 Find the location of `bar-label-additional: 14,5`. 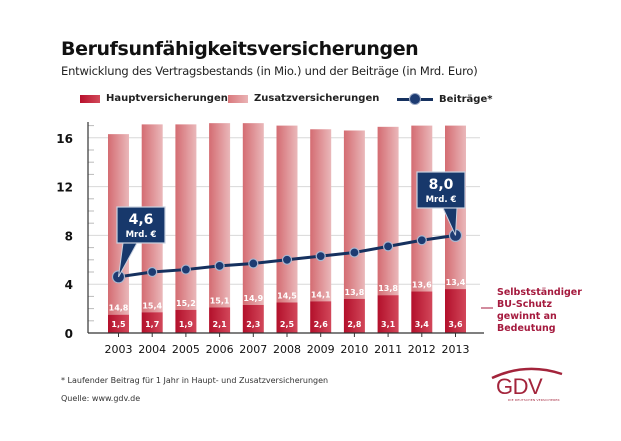

bar-label-additional: 14,5 is located at coordinates (287, 296).